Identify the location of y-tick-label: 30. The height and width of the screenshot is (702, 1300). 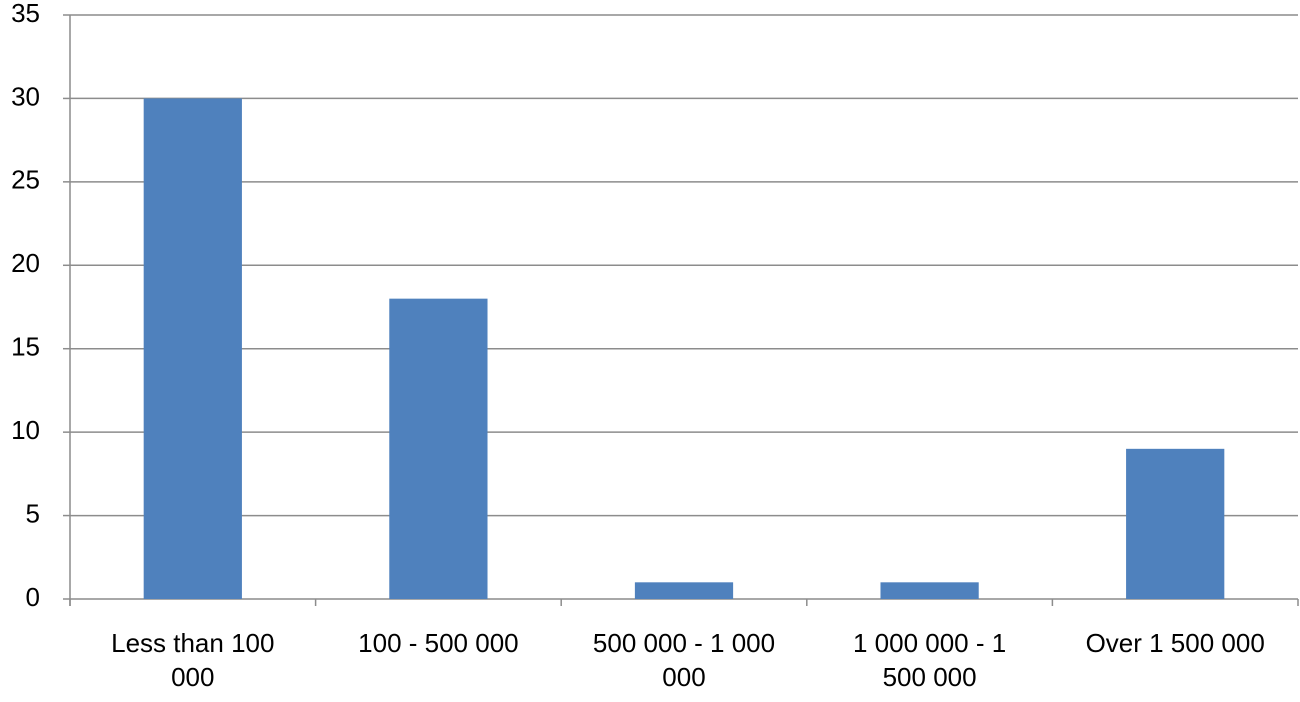
(25, 96).